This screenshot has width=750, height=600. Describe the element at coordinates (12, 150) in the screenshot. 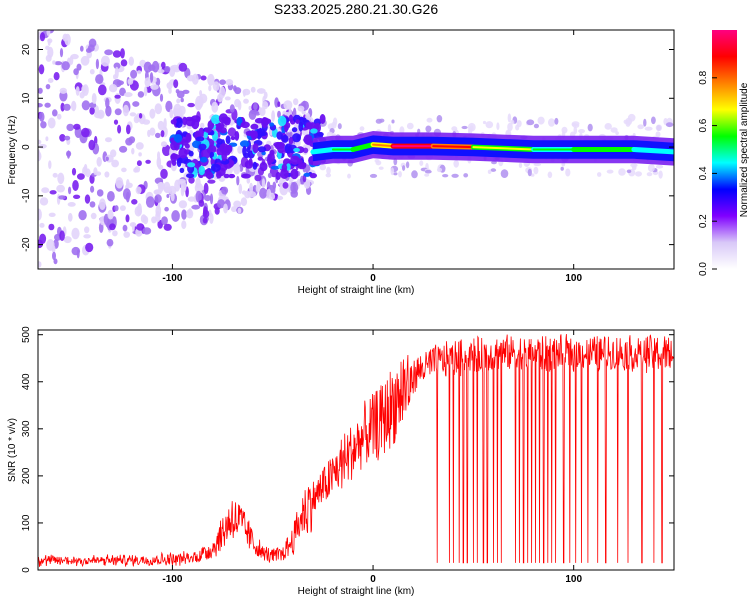

I see `spectrogram-y-label: Frequency (Hz)` at that location.